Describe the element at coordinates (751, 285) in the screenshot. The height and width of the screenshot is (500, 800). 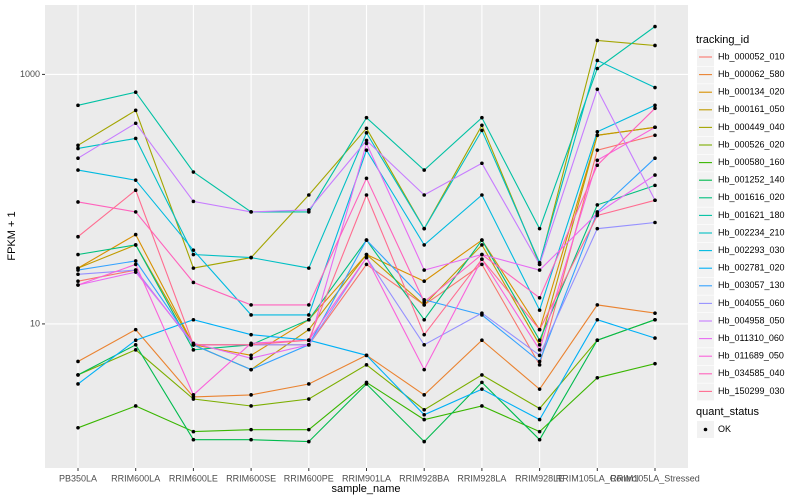
I see `legend-label: Hb_003057_130` at that location.